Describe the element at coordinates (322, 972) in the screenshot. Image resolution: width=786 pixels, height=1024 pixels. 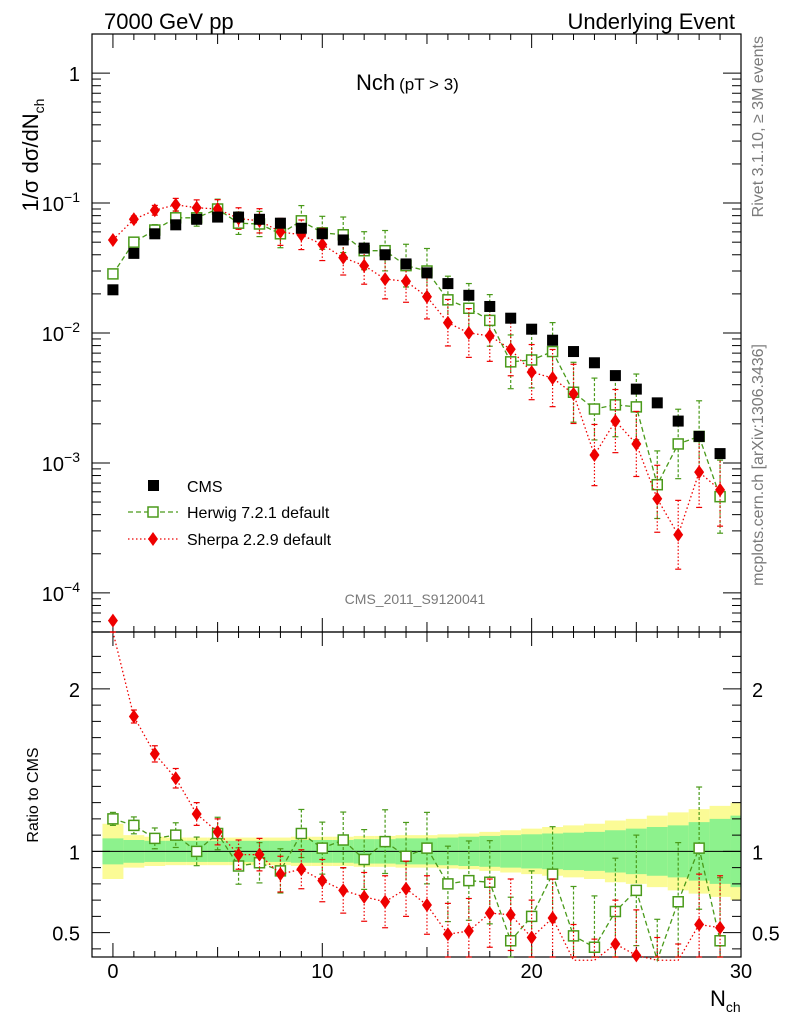
I see `x-tick-label: 10` at that location.